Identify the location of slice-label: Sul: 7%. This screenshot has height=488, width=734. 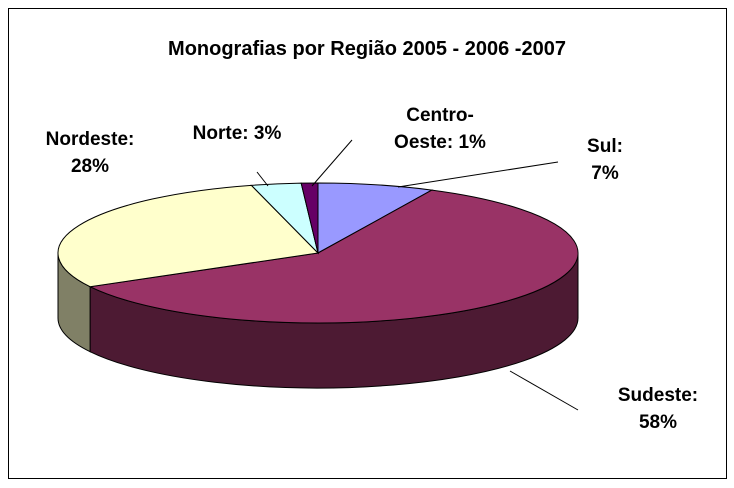
(605, 160).